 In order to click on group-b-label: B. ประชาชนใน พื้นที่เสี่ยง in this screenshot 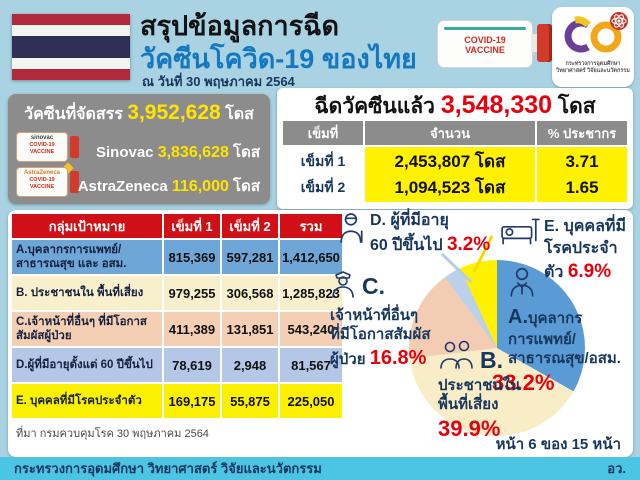, I will do `click(87, 293)`.